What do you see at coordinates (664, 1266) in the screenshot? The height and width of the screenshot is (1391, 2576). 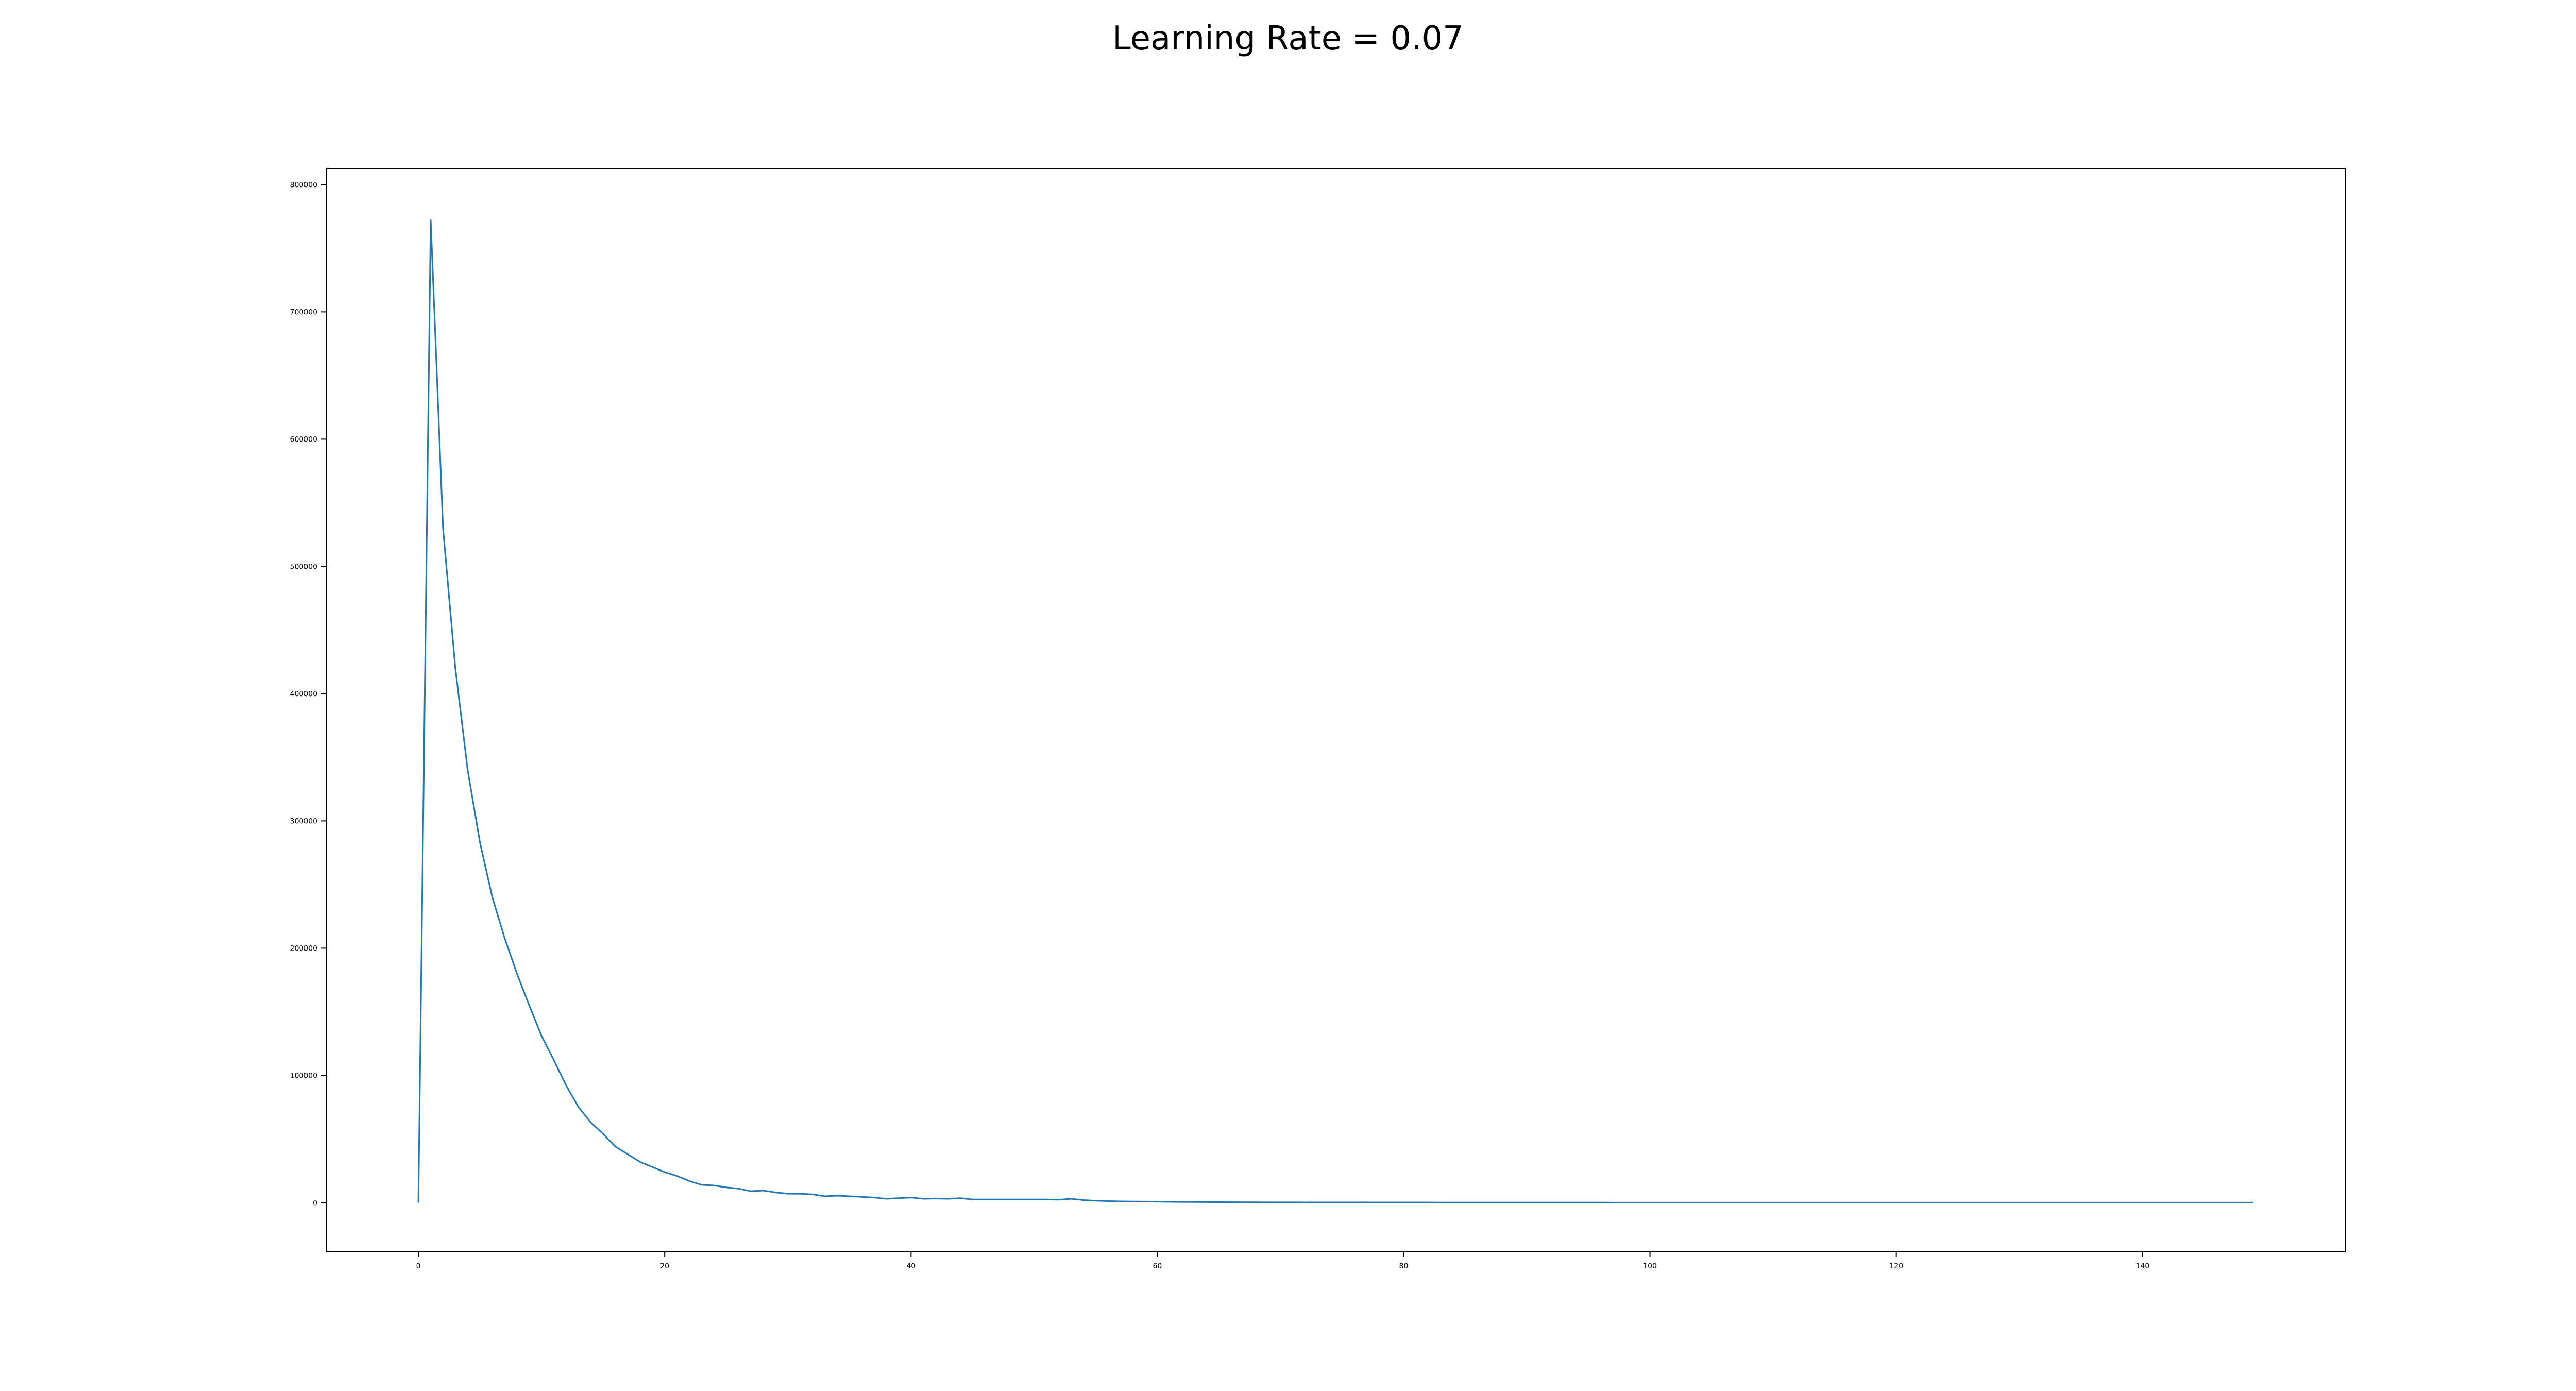 I see `x-tick-label: 20` at bounding box center [664, 1266].